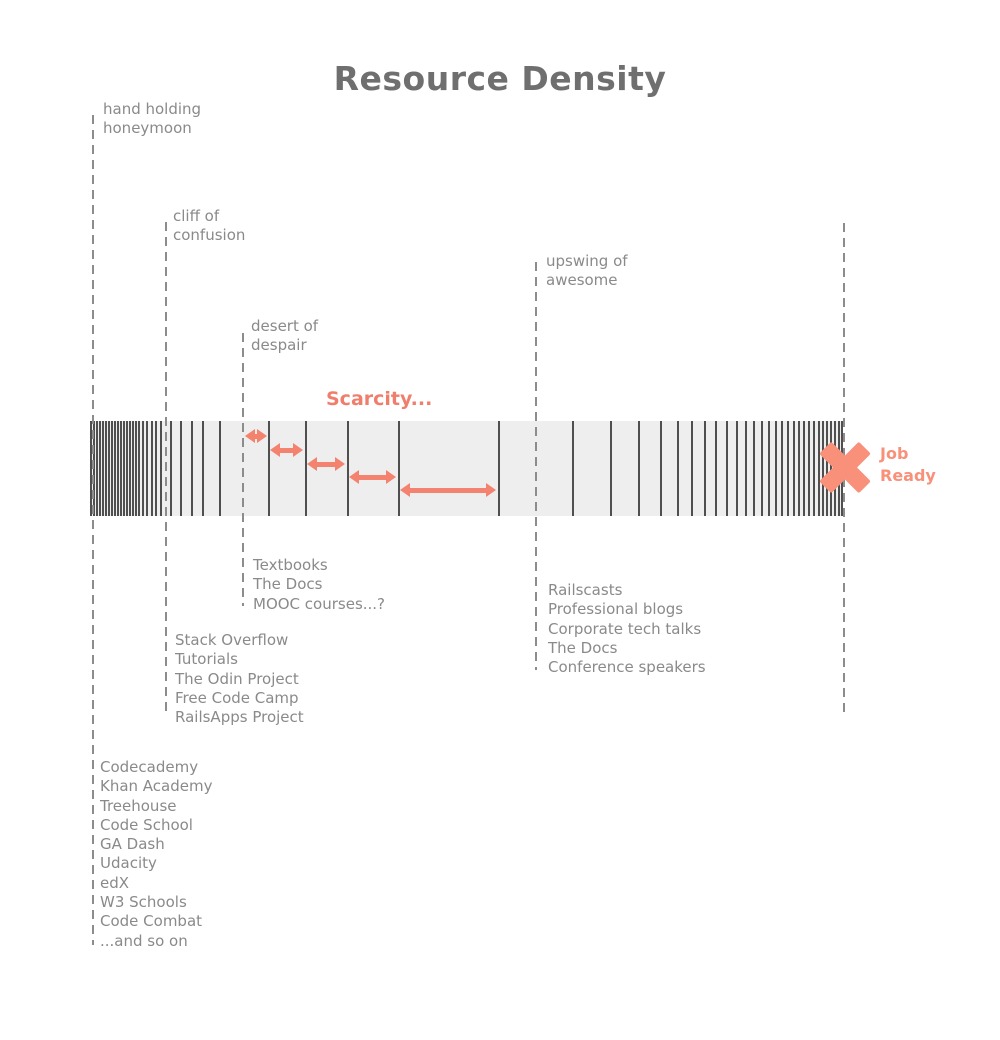  Describe the element at coordinates (585, 590) in the screenshot. I see `resource-item: Railscasts` at that location.